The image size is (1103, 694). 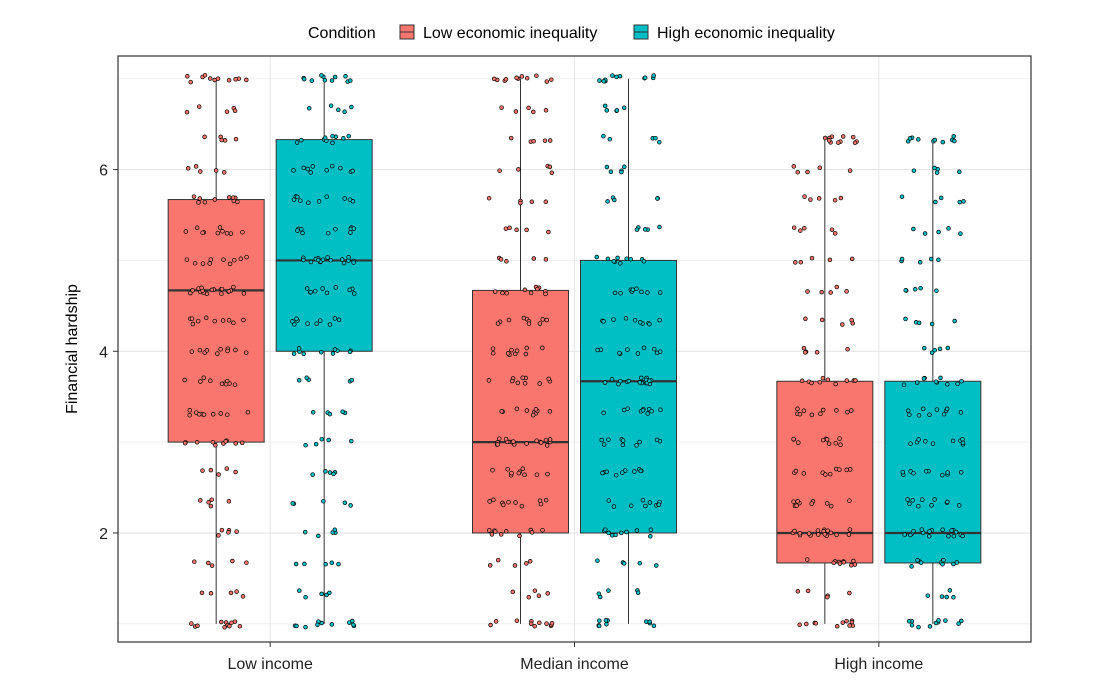 I want to click on jitter-group, so click(x=824, y=381).